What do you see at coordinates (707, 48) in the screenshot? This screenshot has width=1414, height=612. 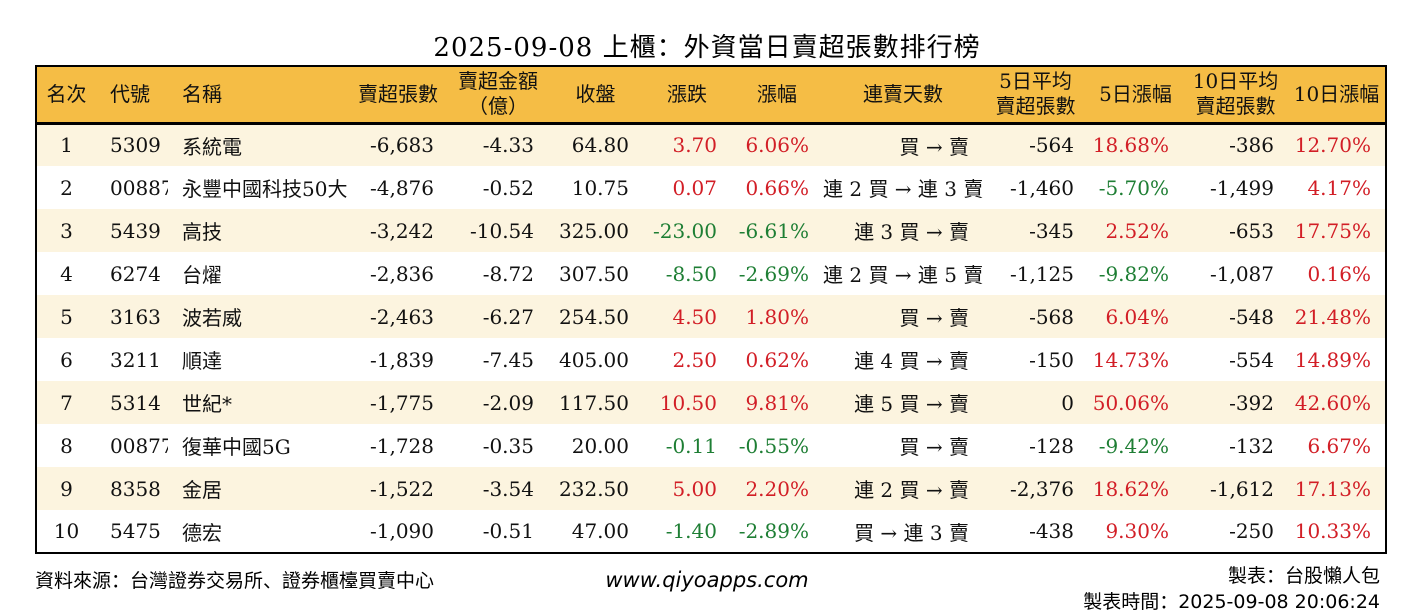 I see `page-title: 2025-09-08 上櫃：外資當日賣超張數排行榜` at bounding box center [707, 48].